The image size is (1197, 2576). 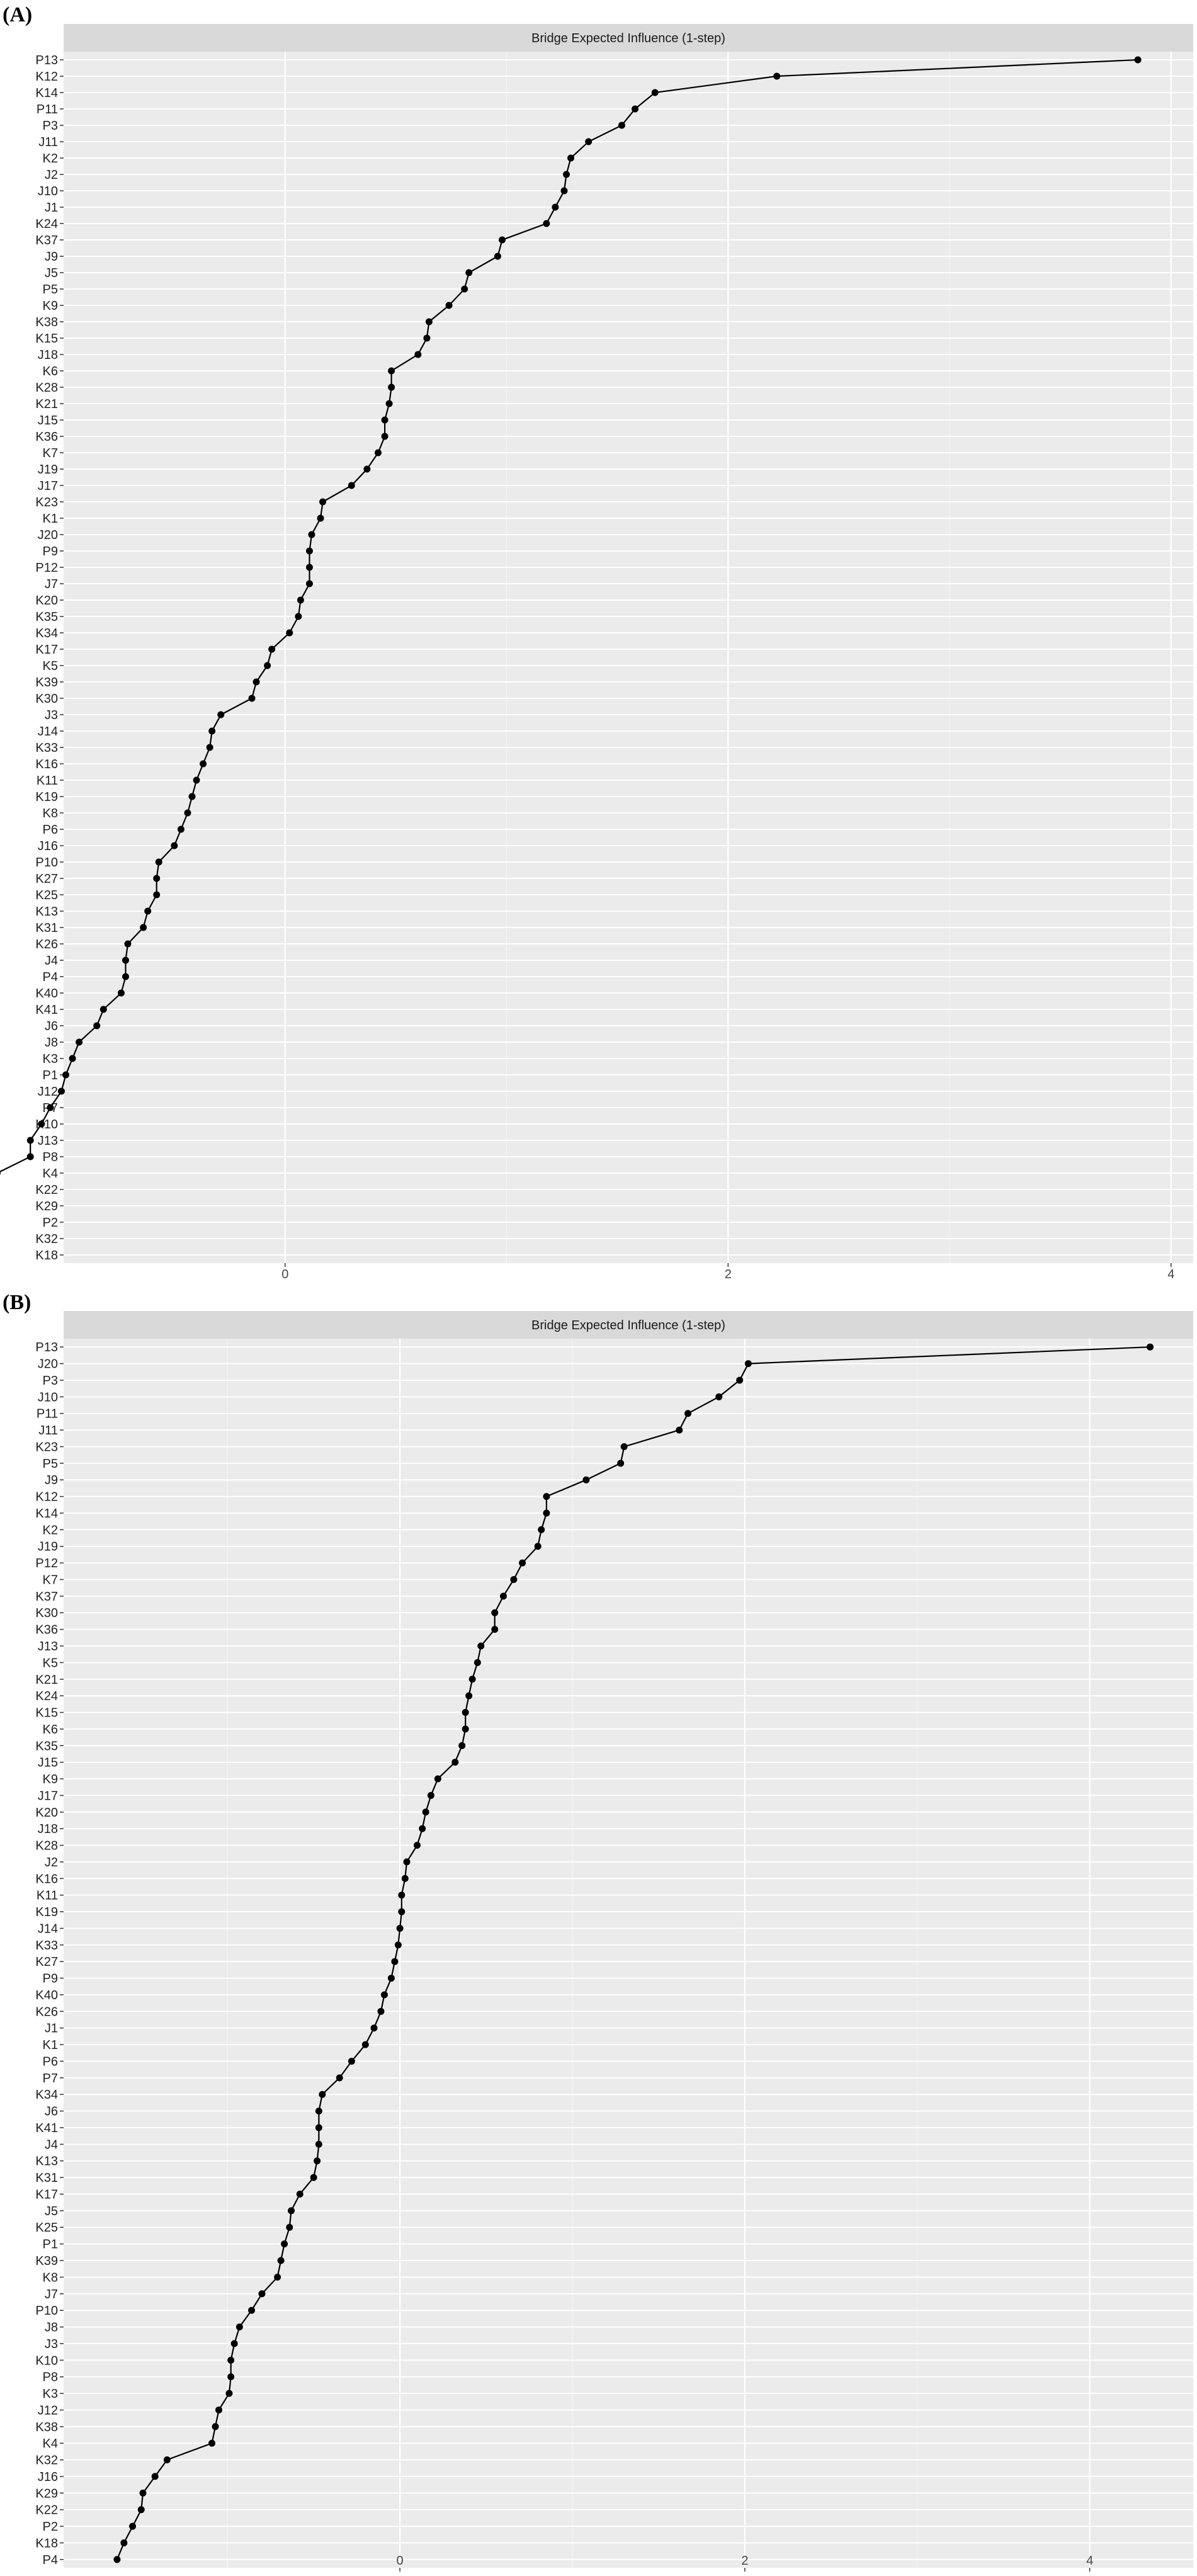 I want to click on y-tick-label: P8, so click(x=50, y=1157).